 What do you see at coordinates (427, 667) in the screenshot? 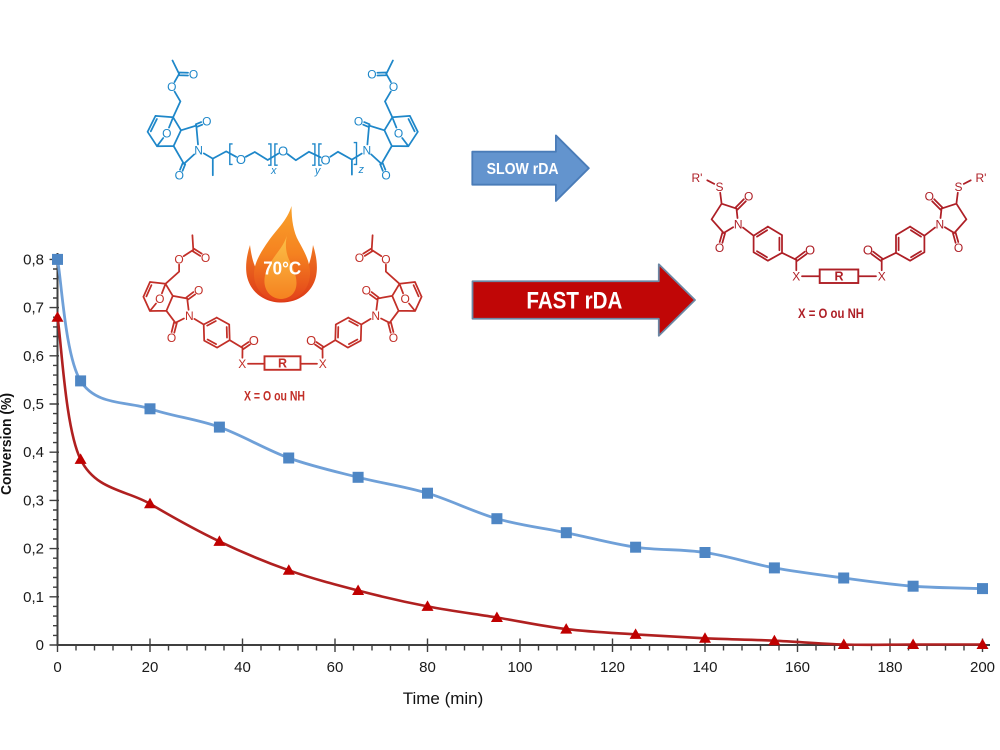
I see `svg-text: 80` at bounding box center [427, 667].